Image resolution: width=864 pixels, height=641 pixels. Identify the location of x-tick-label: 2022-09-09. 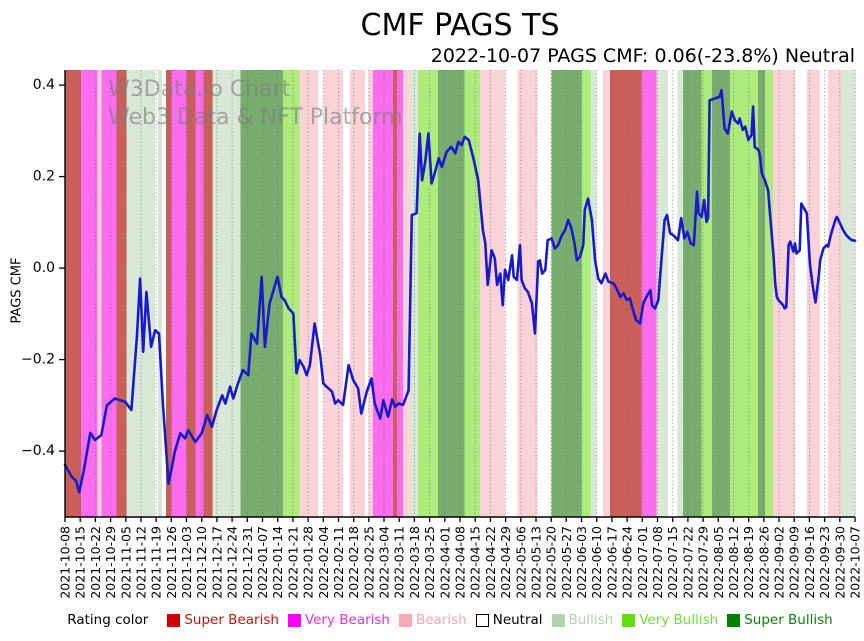
(794, 562).